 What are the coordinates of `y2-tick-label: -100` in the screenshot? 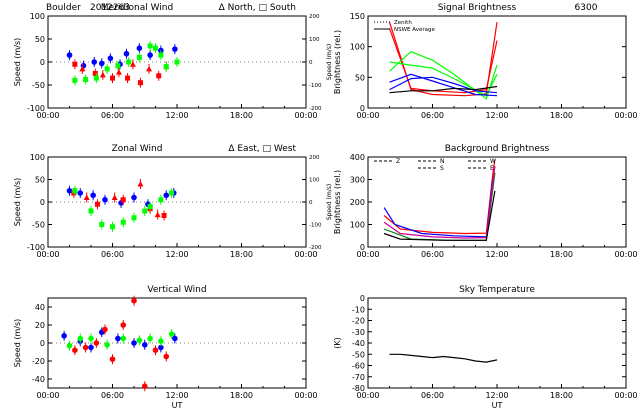 It's located at (315, 86).